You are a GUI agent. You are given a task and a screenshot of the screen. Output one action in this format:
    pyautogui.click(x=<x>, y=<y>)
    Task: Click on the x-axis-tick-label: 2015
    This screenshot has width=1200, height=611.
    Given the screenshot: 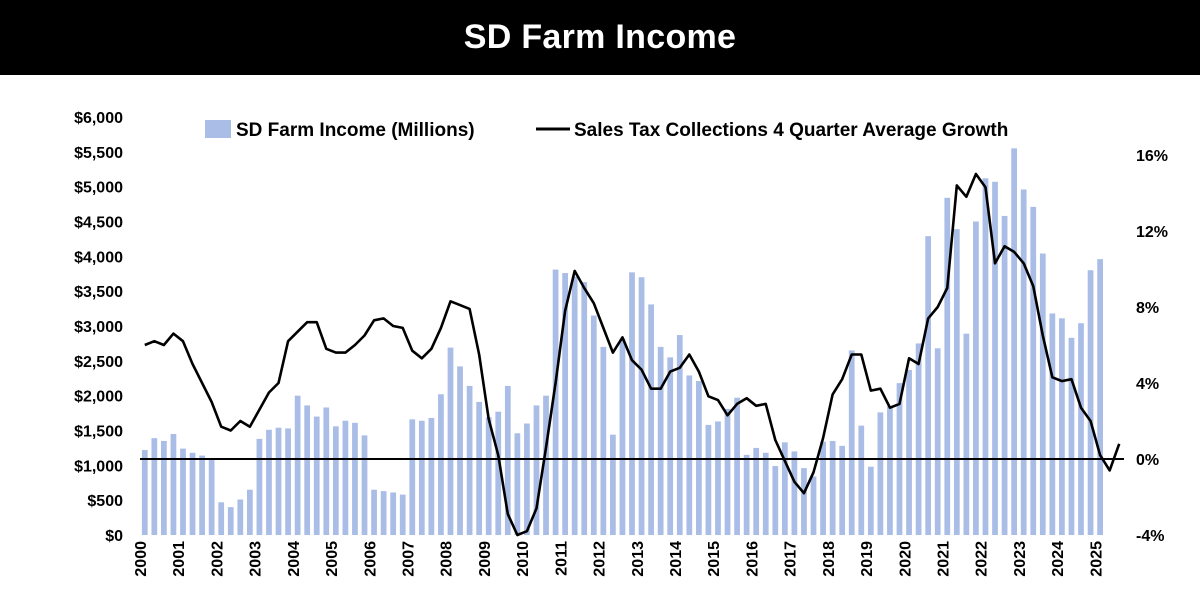 What is the action you would take?
    pyautogui.click(x=714, y=559)
    